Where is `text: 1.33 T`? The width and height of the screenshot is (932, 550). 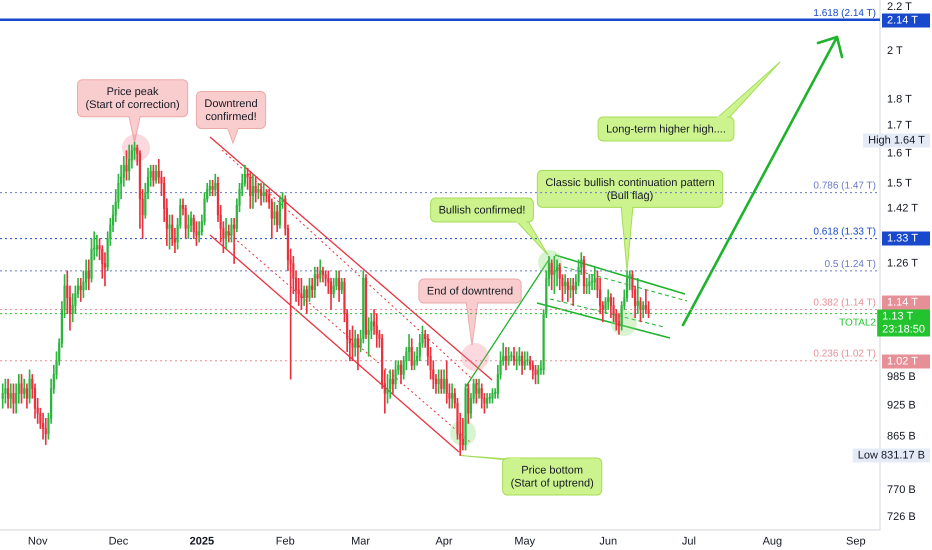
text: 1.33 T is located at coordinates (902, 238).